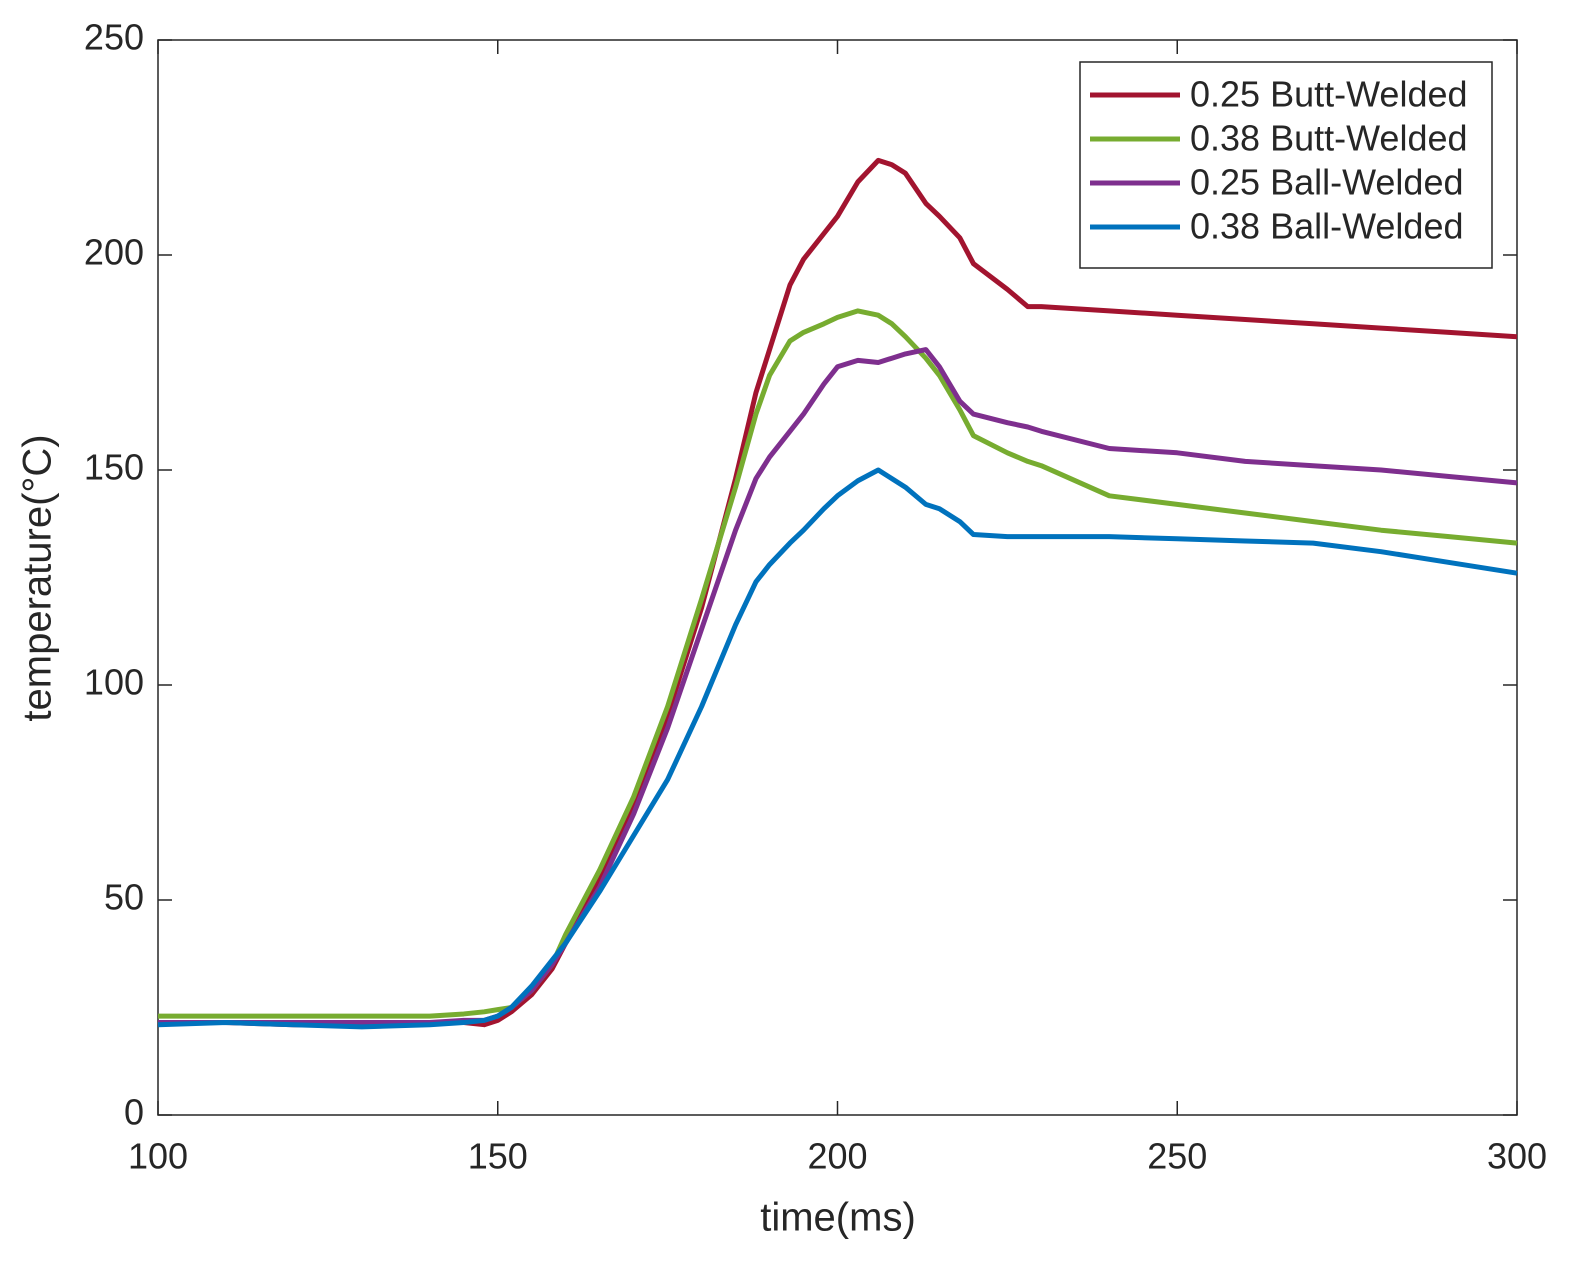  I want to click on y-tick-label: 200, so click(114, 252).